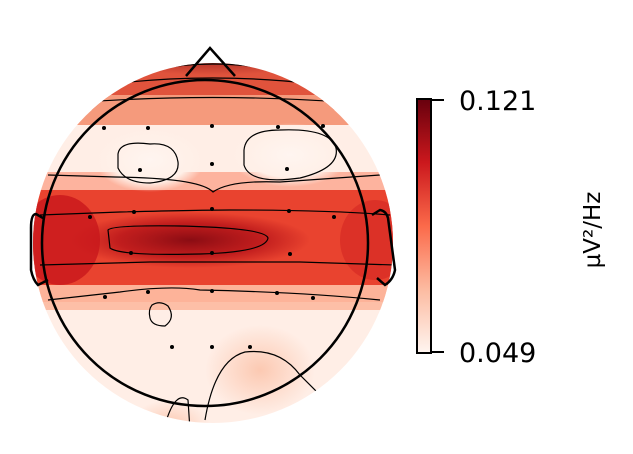 The height and width of the screenshot is (454, 633). Describe the element at coordinates (39, 249) in the screenshot. I see `left-ear-outline` at that location.